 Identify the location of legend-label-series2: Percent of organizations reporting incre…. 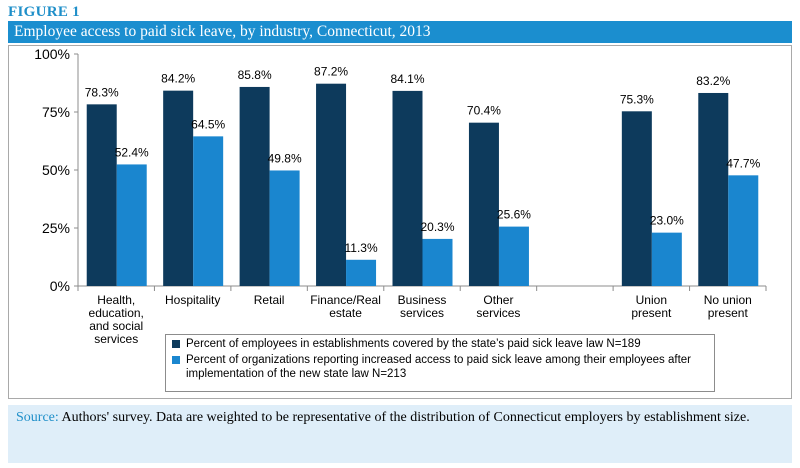
(438, 367).